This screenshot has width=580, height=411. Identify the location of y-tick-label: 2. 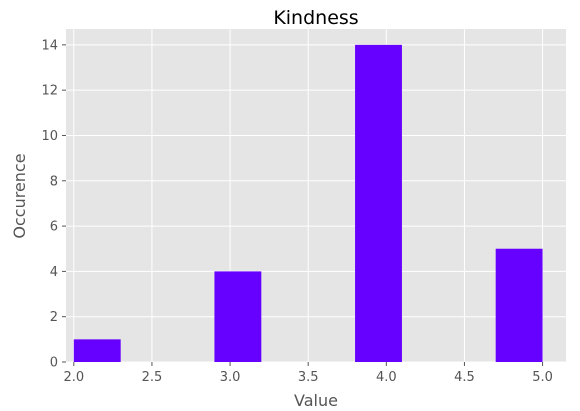
(54, 317).